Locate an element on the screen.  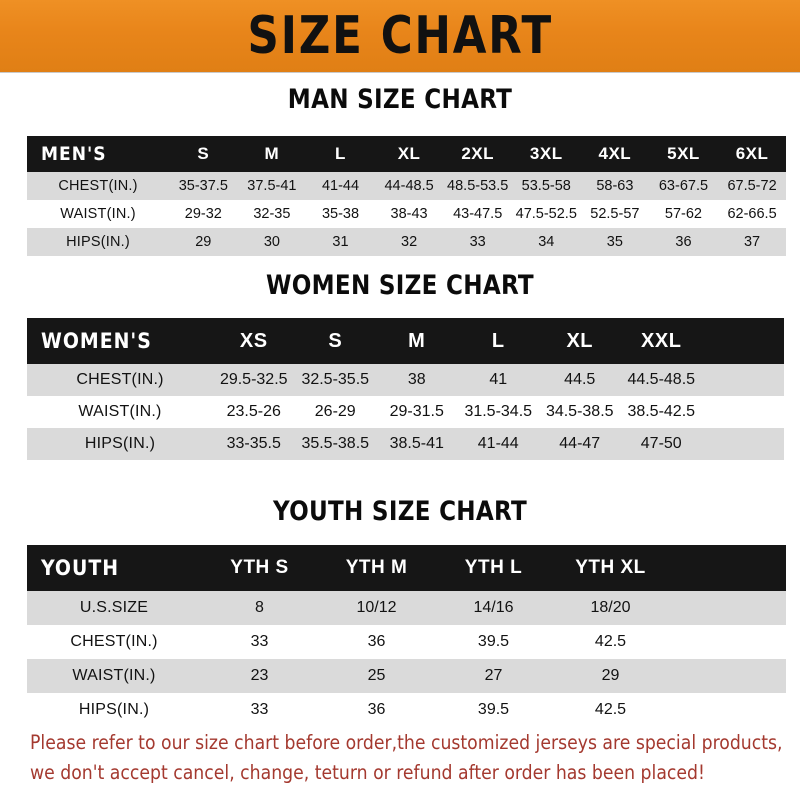
table-header-row: MEN'S S M L XL 2XL 3XL 4XL 5XL 6XL is located at coordinates (407, 154).